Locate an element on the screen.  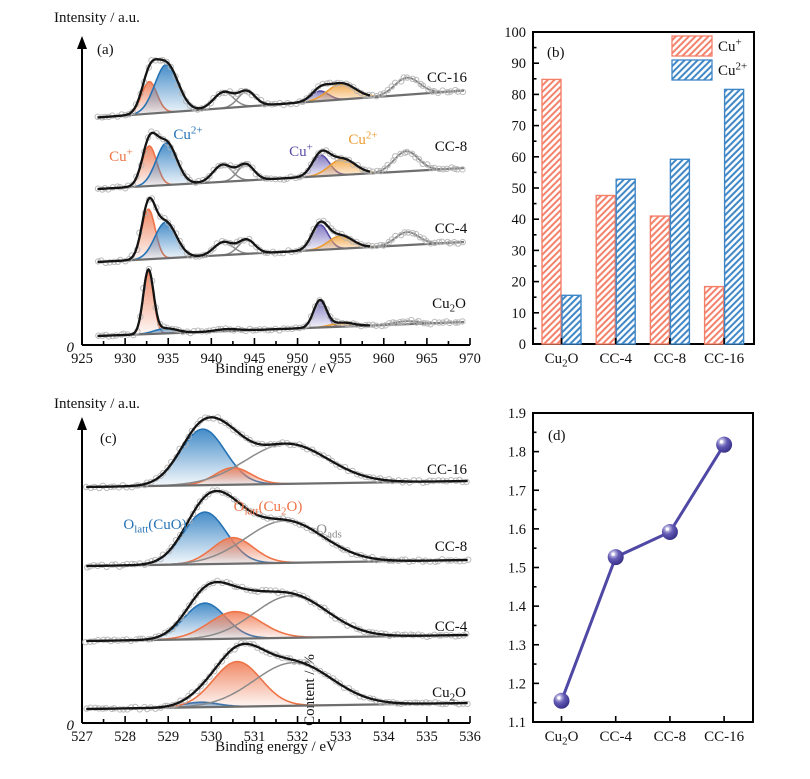
y-tick-label: 70 is located at coordinates (519, 127).